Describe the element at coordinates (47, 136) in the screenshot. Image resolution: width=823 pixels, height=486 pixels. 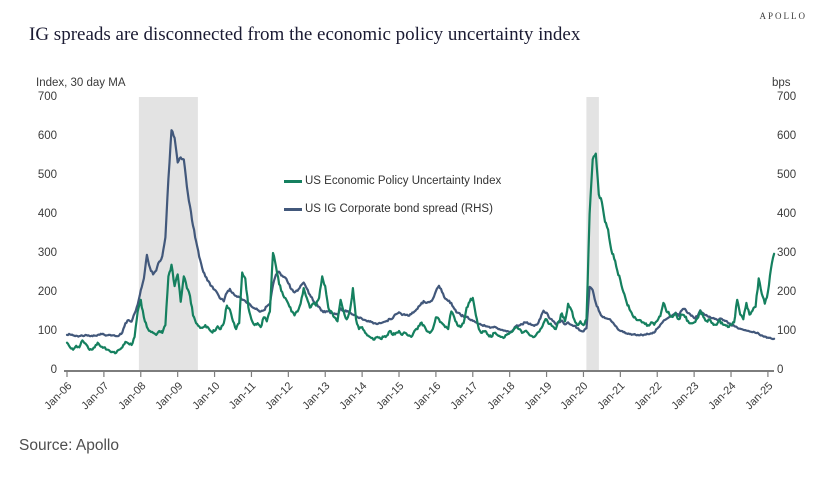
I see `left-axis-tick-label: 600` at that location.